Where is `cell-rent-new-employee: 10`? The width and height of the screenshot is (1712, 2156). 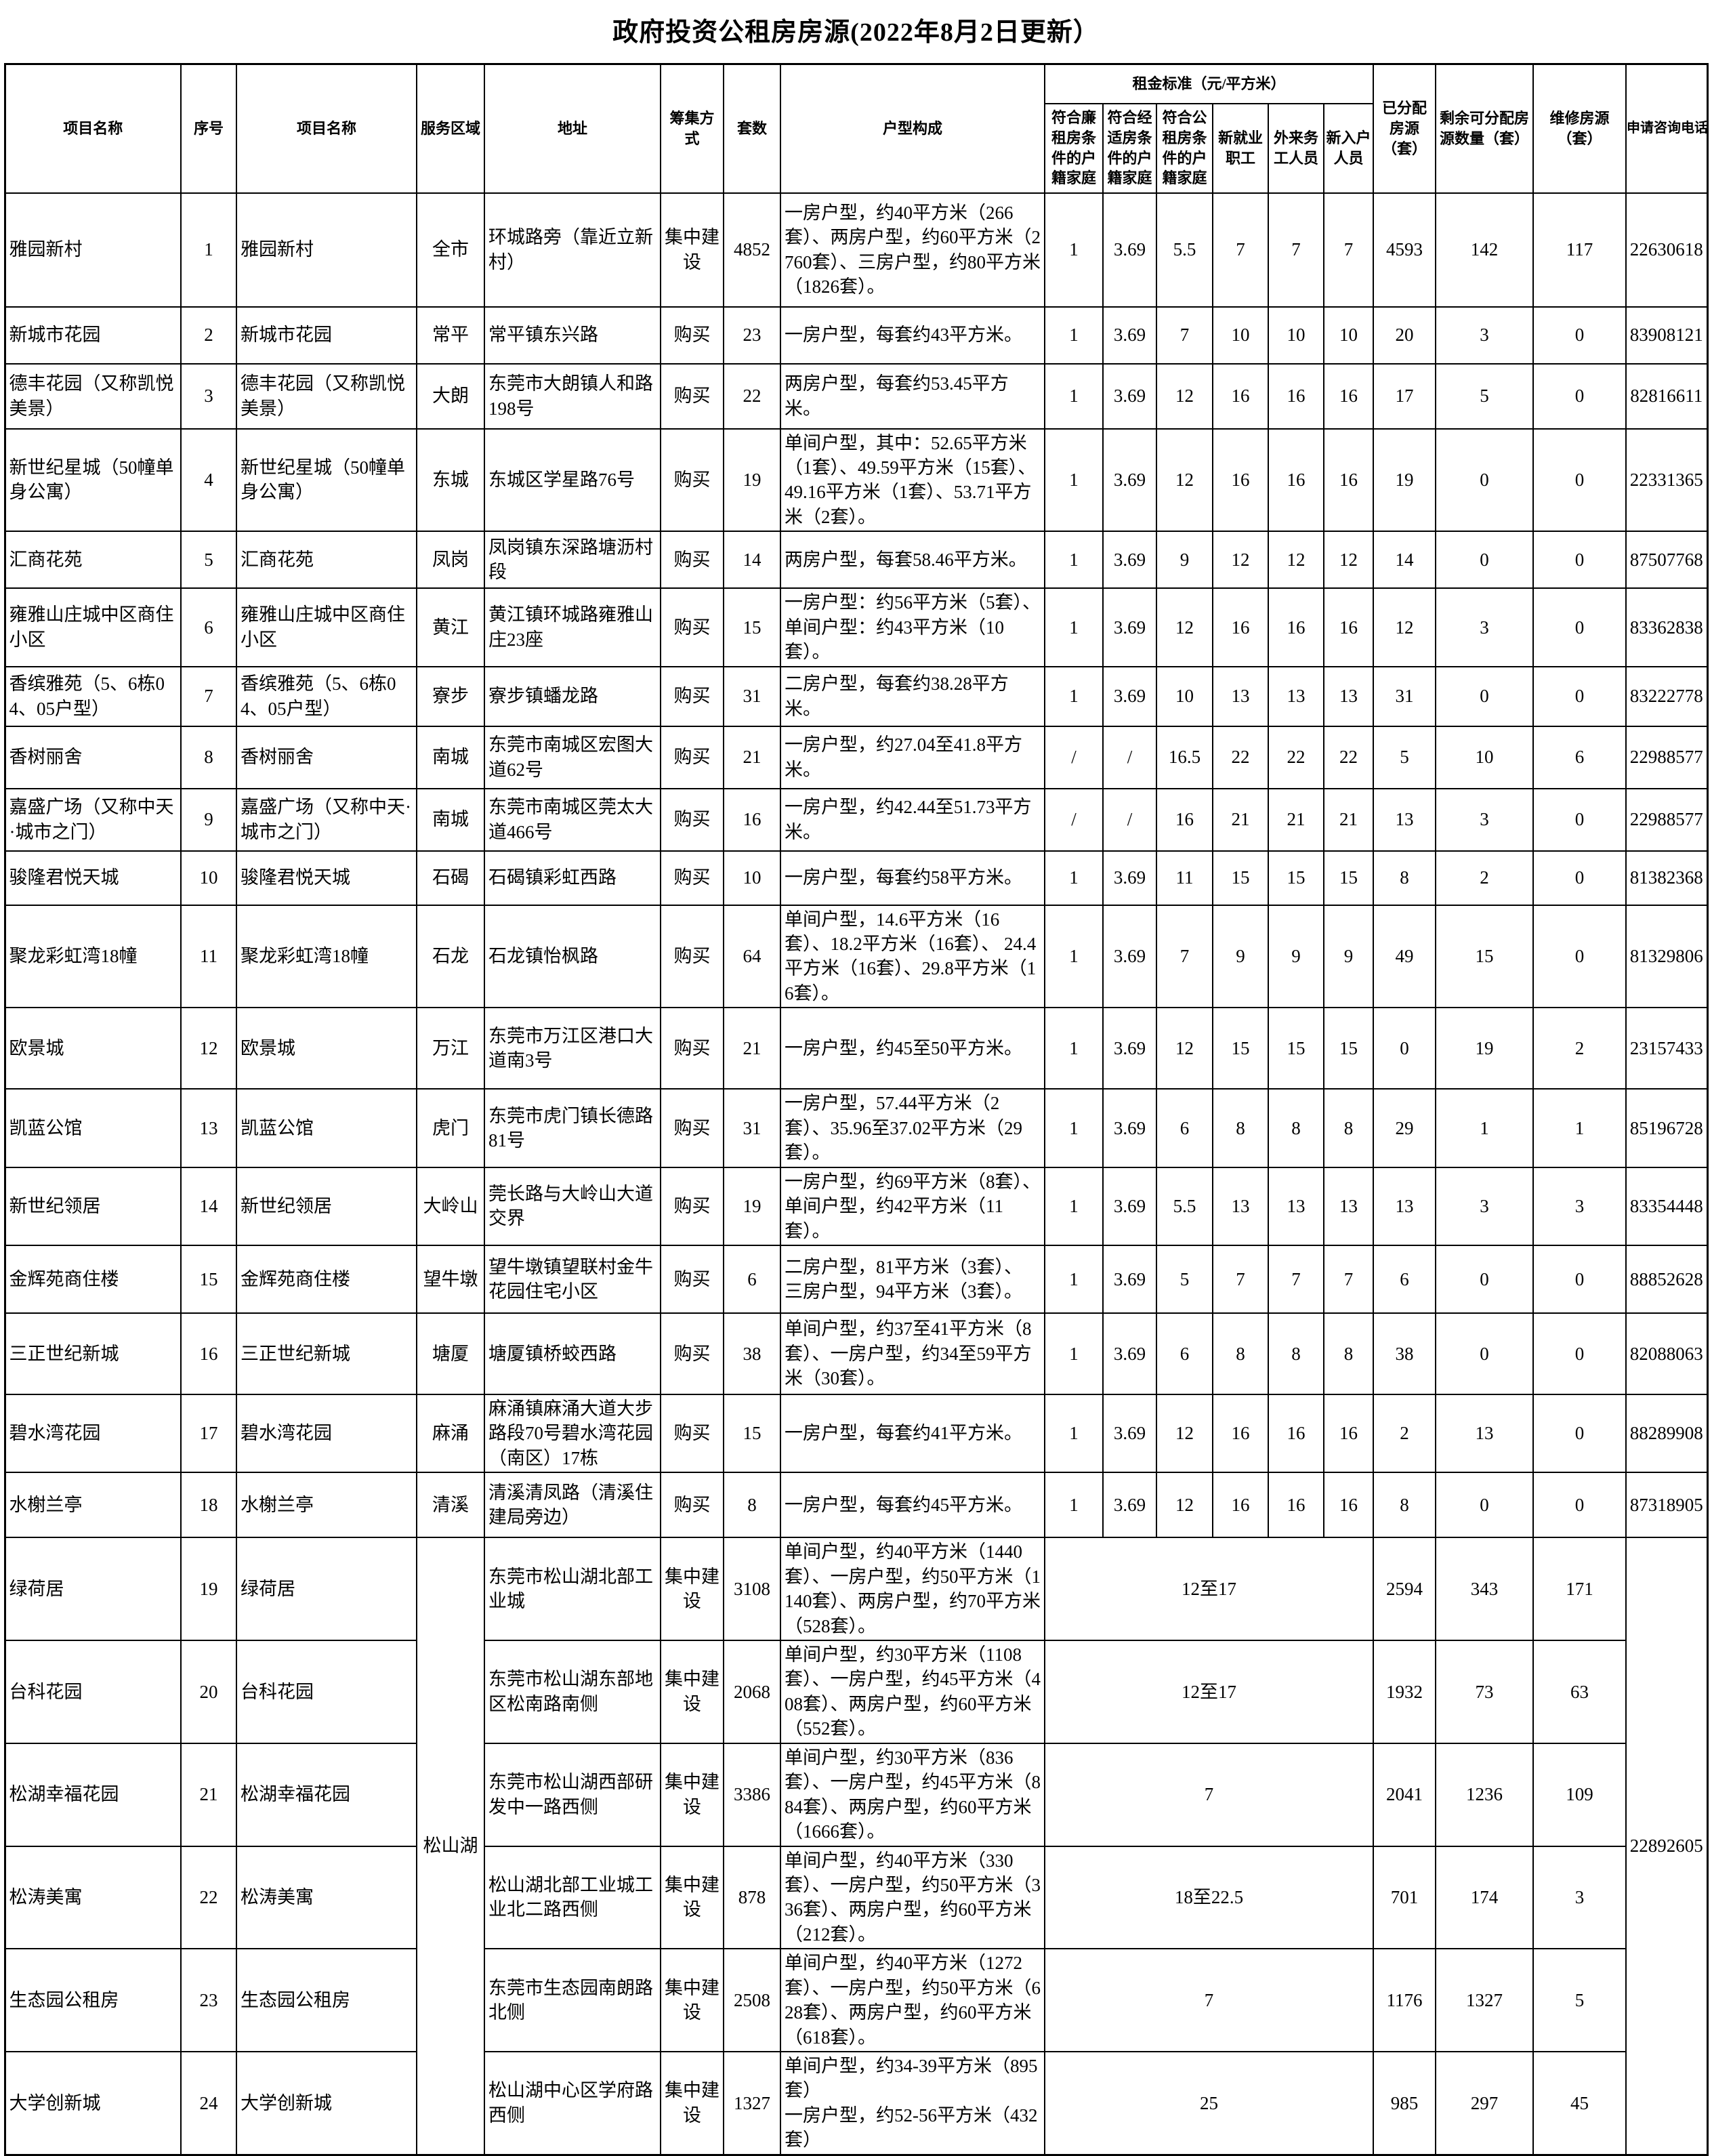
cell-rent-new-employee: 10 is located at coordinates (1240, 335).